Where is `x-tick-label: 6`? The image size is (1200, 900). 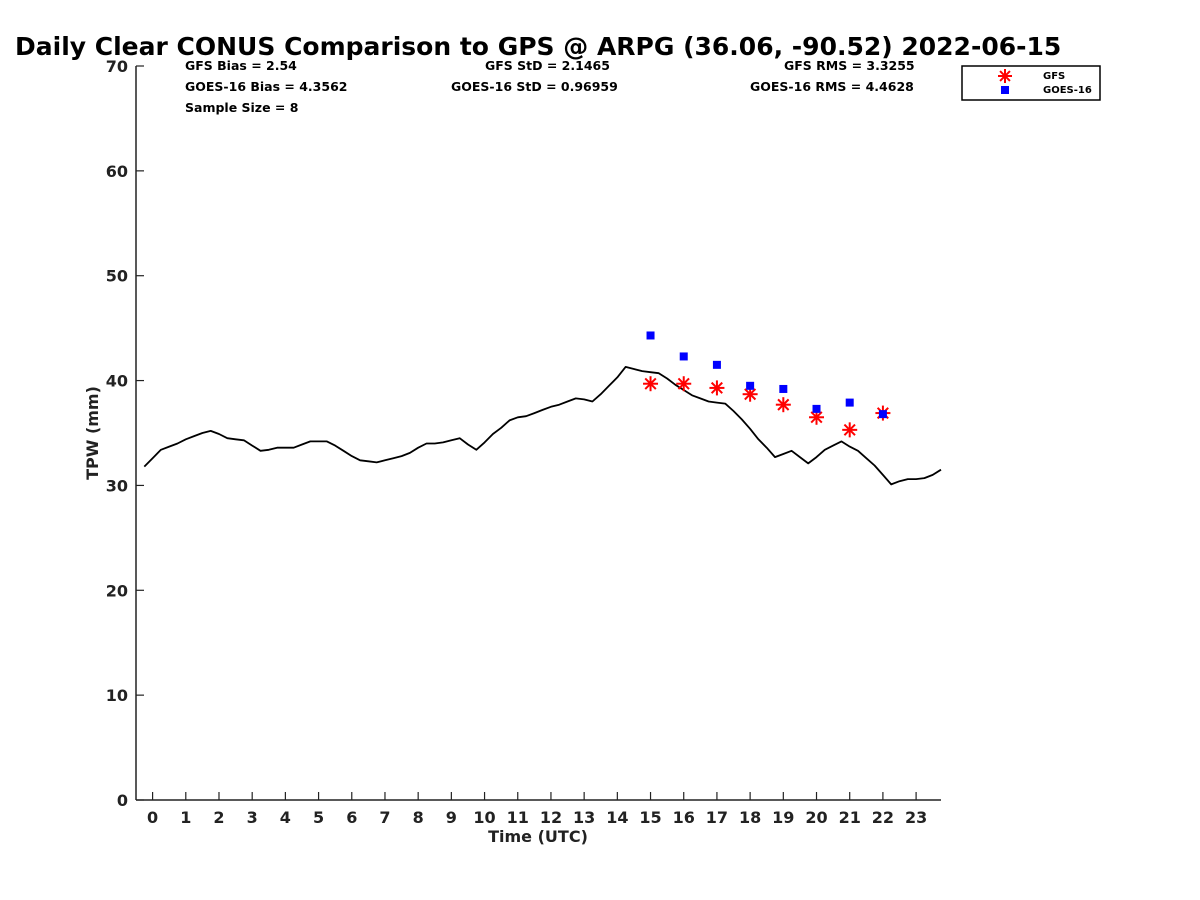 x-tick-label: 6 is located at coordinates (351, 817).